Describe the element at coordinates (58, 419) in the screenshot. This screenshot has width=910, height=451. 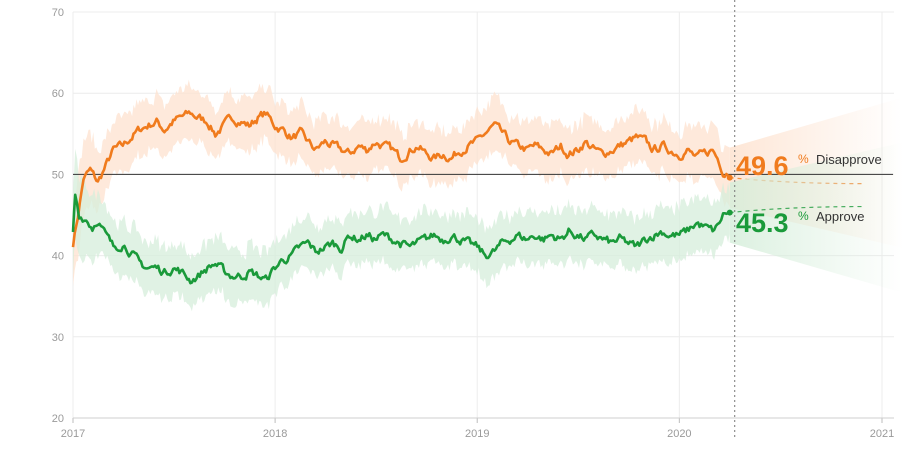
I see `y-tick-label-20: 20` at that location.